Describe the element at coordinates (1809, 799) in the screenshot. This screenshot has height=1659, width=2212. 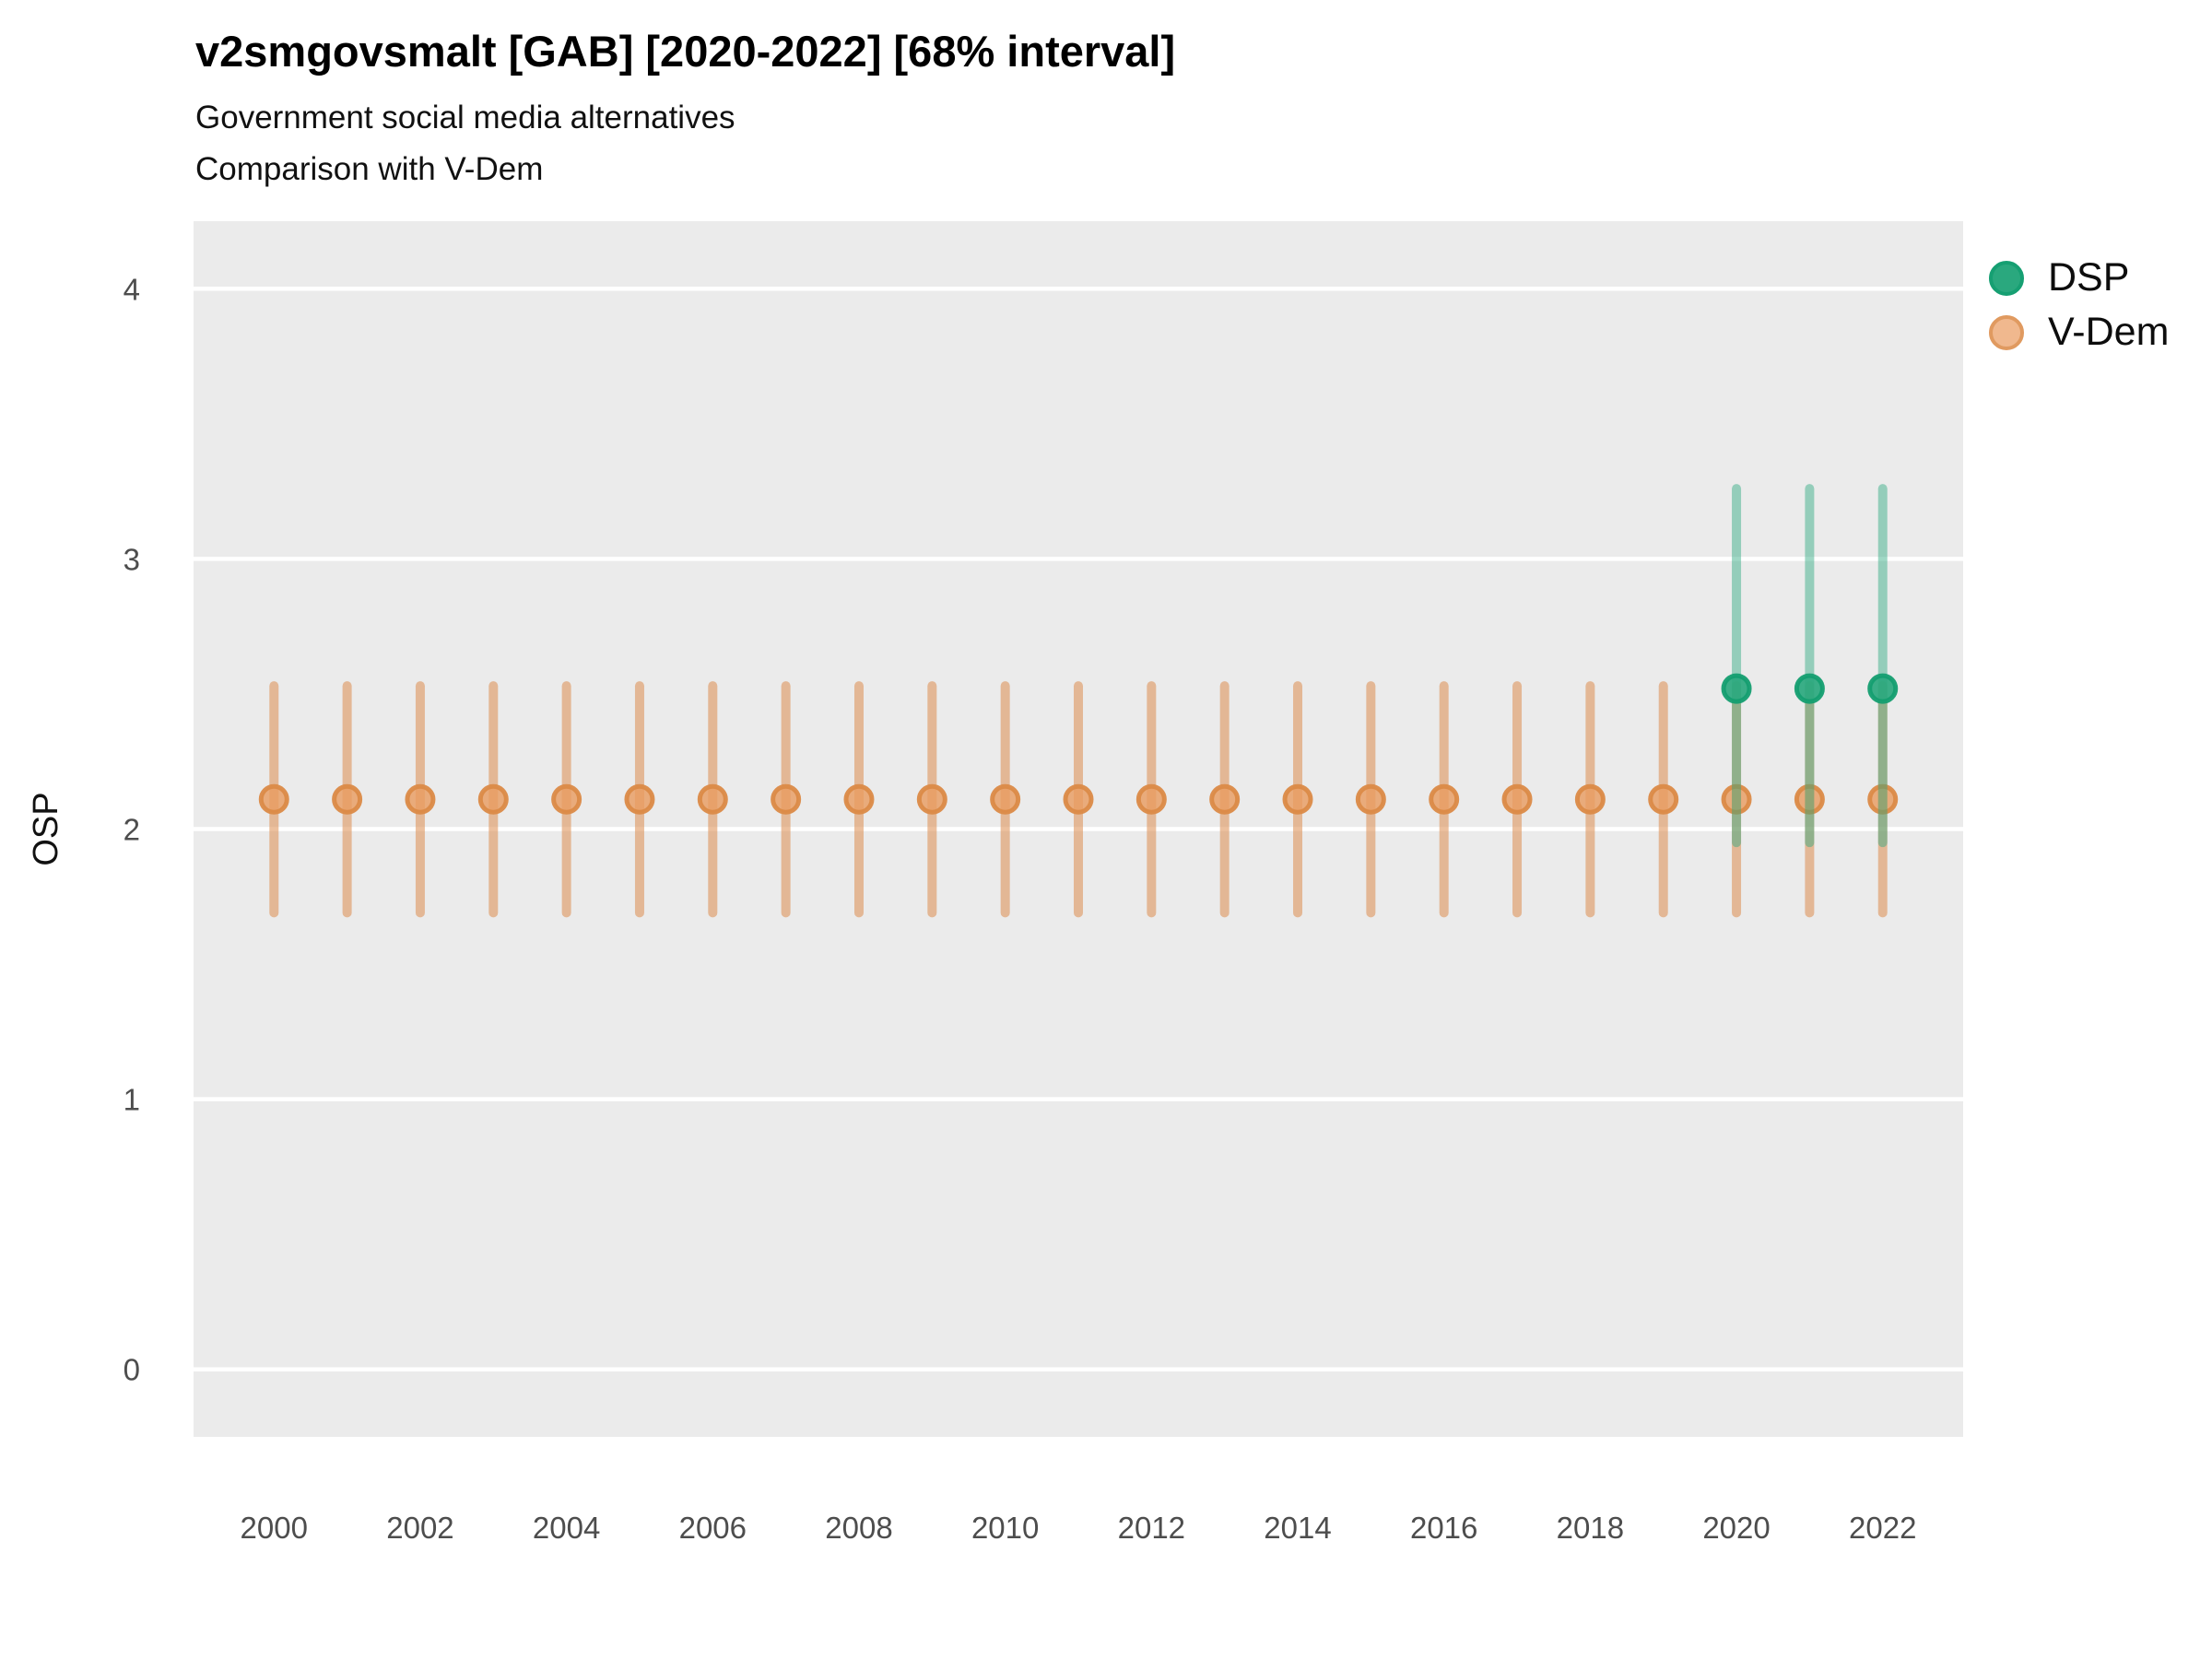
I see `vdem-point-2021` at that location.